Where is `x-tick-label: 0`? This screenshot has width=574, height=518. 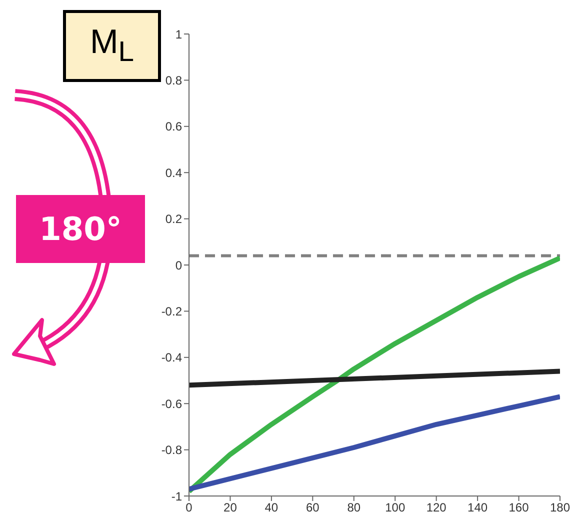 x-tick-label: 0 is located at coordinates (189, 507).